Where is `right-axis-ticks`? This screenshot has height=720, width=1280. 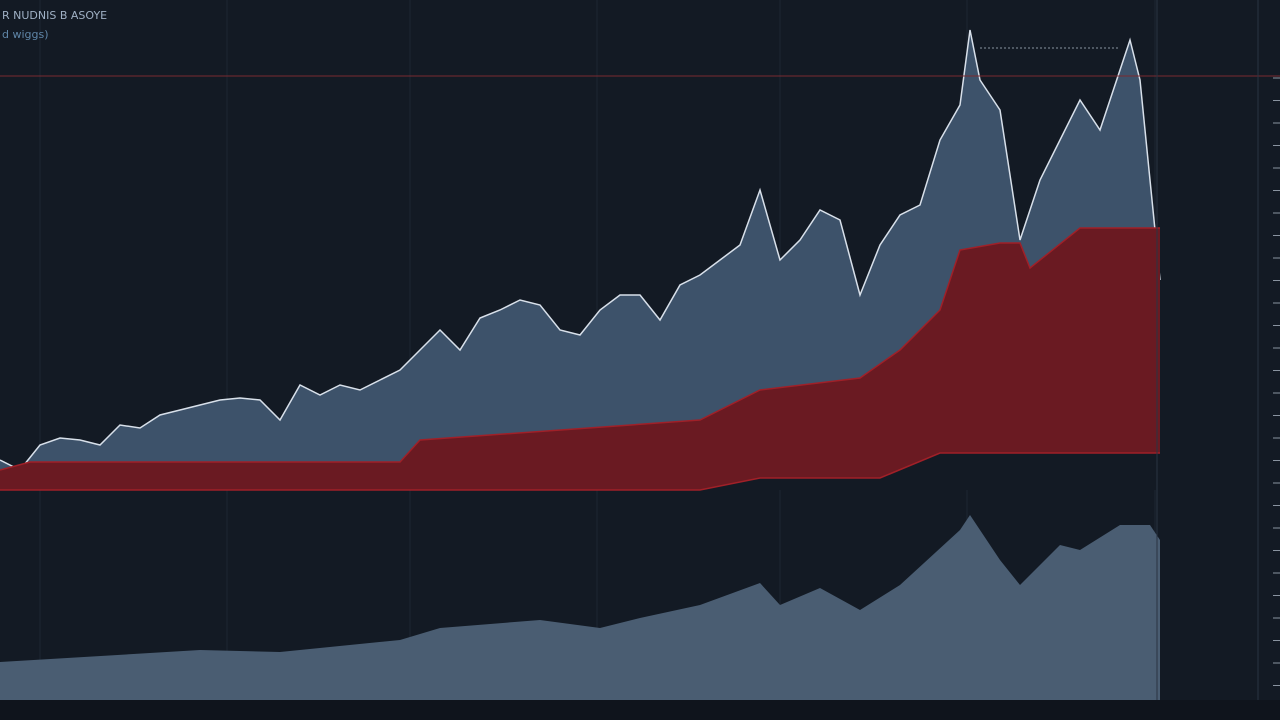
right-axis-ticks is located at coordinates (1276, 381).